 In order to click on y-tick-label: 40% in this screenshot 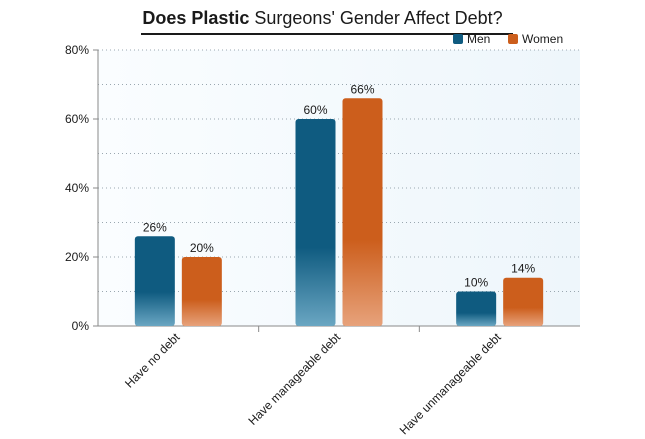, I will do `click(77, 188)`.